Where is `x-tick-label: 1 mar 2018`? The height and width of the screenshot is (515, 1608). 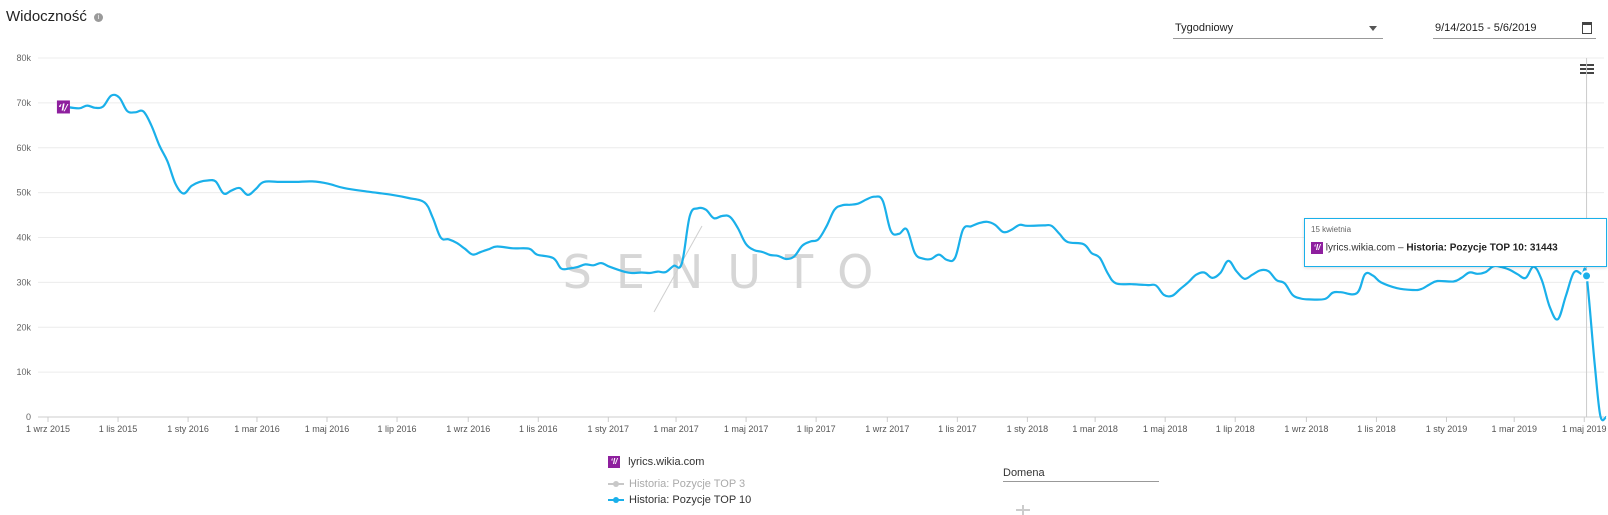 x-tick-label: 1 mar 2018 is located at coordinates (1095, 429).